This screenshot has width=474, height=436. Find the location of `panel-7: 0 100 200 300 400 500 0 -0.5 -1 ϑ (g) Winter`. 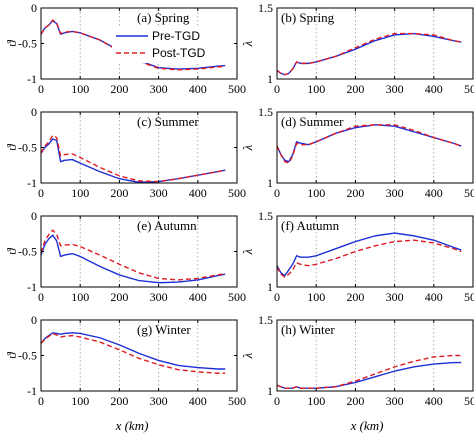

panel-7: 0 100 200 300 400 500 0 -0.5 -1 ϑ (g) Winter is located at coordinates (125, 360).